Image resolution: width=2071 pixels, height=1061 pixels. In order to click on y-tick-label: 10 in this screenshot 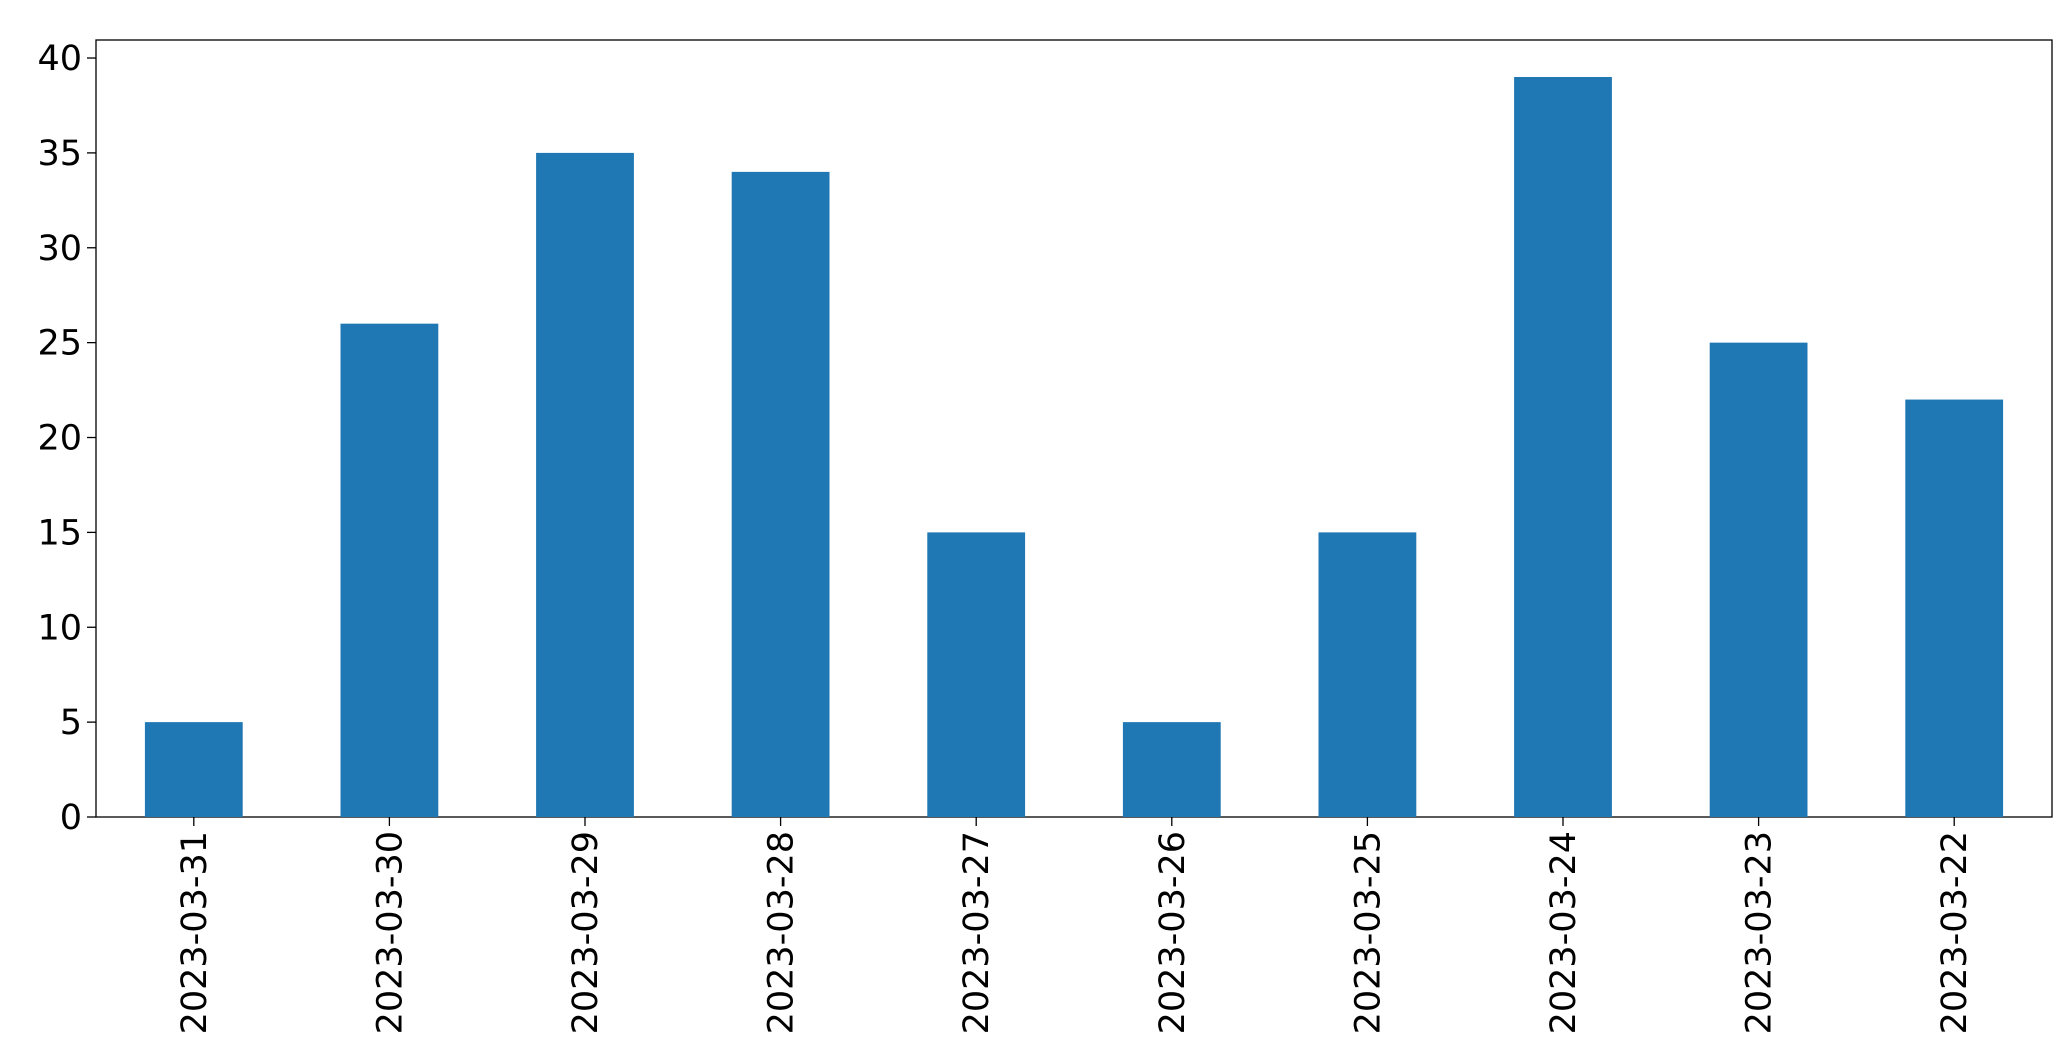, I will do `click(59, 628)`.